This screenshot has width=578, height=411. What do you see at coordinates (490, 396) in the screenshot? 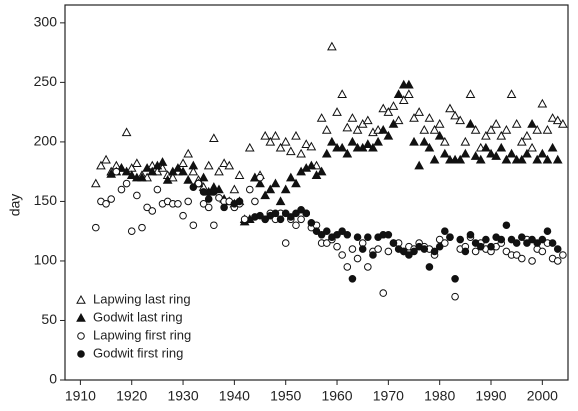
I see `x-tick-label: 1990` at bounding box center [490, 396].